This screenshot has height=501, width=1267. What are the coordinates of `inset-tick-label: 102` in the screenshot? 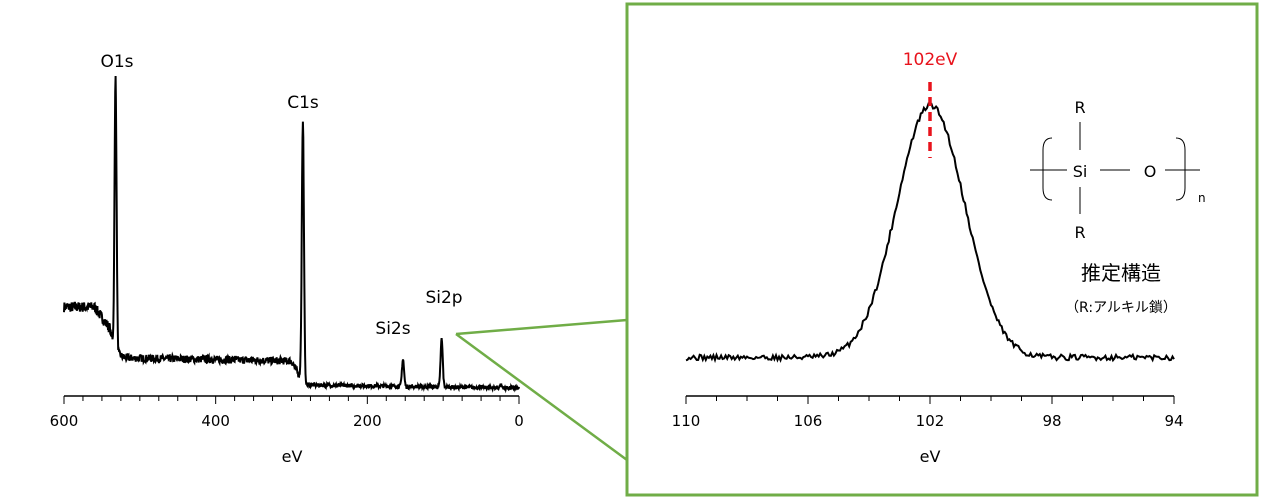 It's located at (930, 421).